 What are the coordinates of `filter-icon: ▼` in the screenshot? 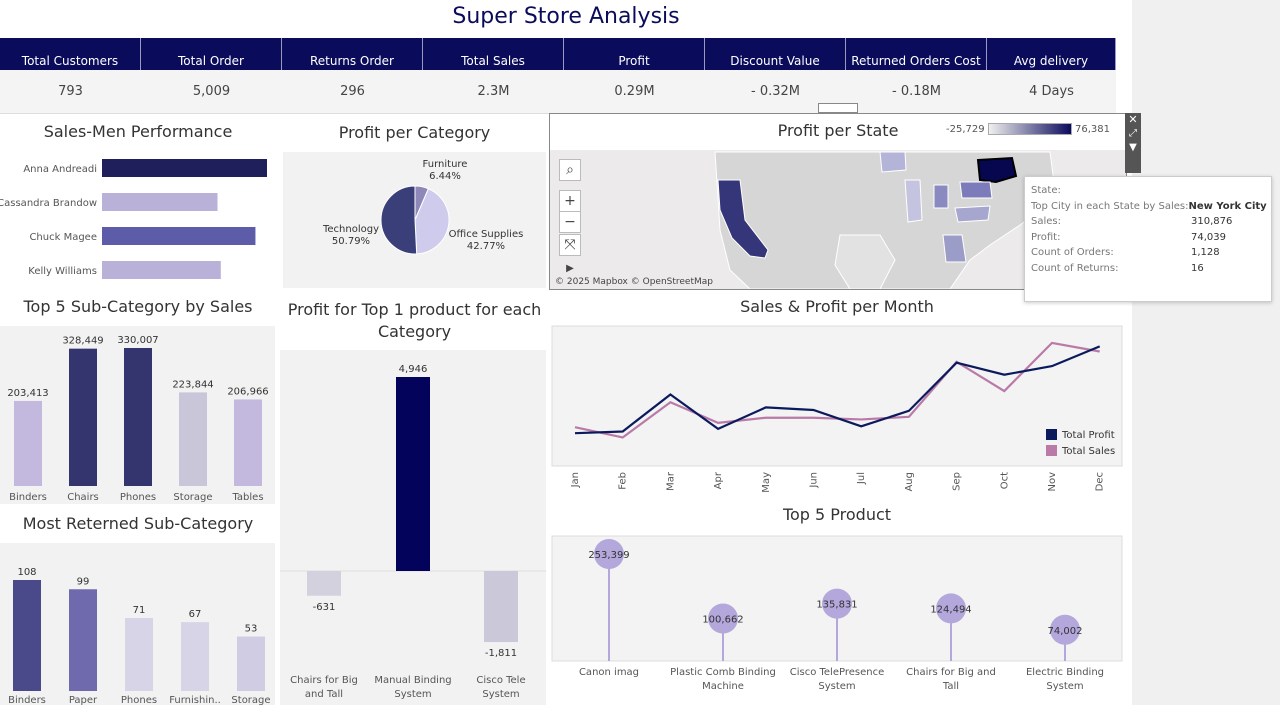 It's located at (1133, 147).